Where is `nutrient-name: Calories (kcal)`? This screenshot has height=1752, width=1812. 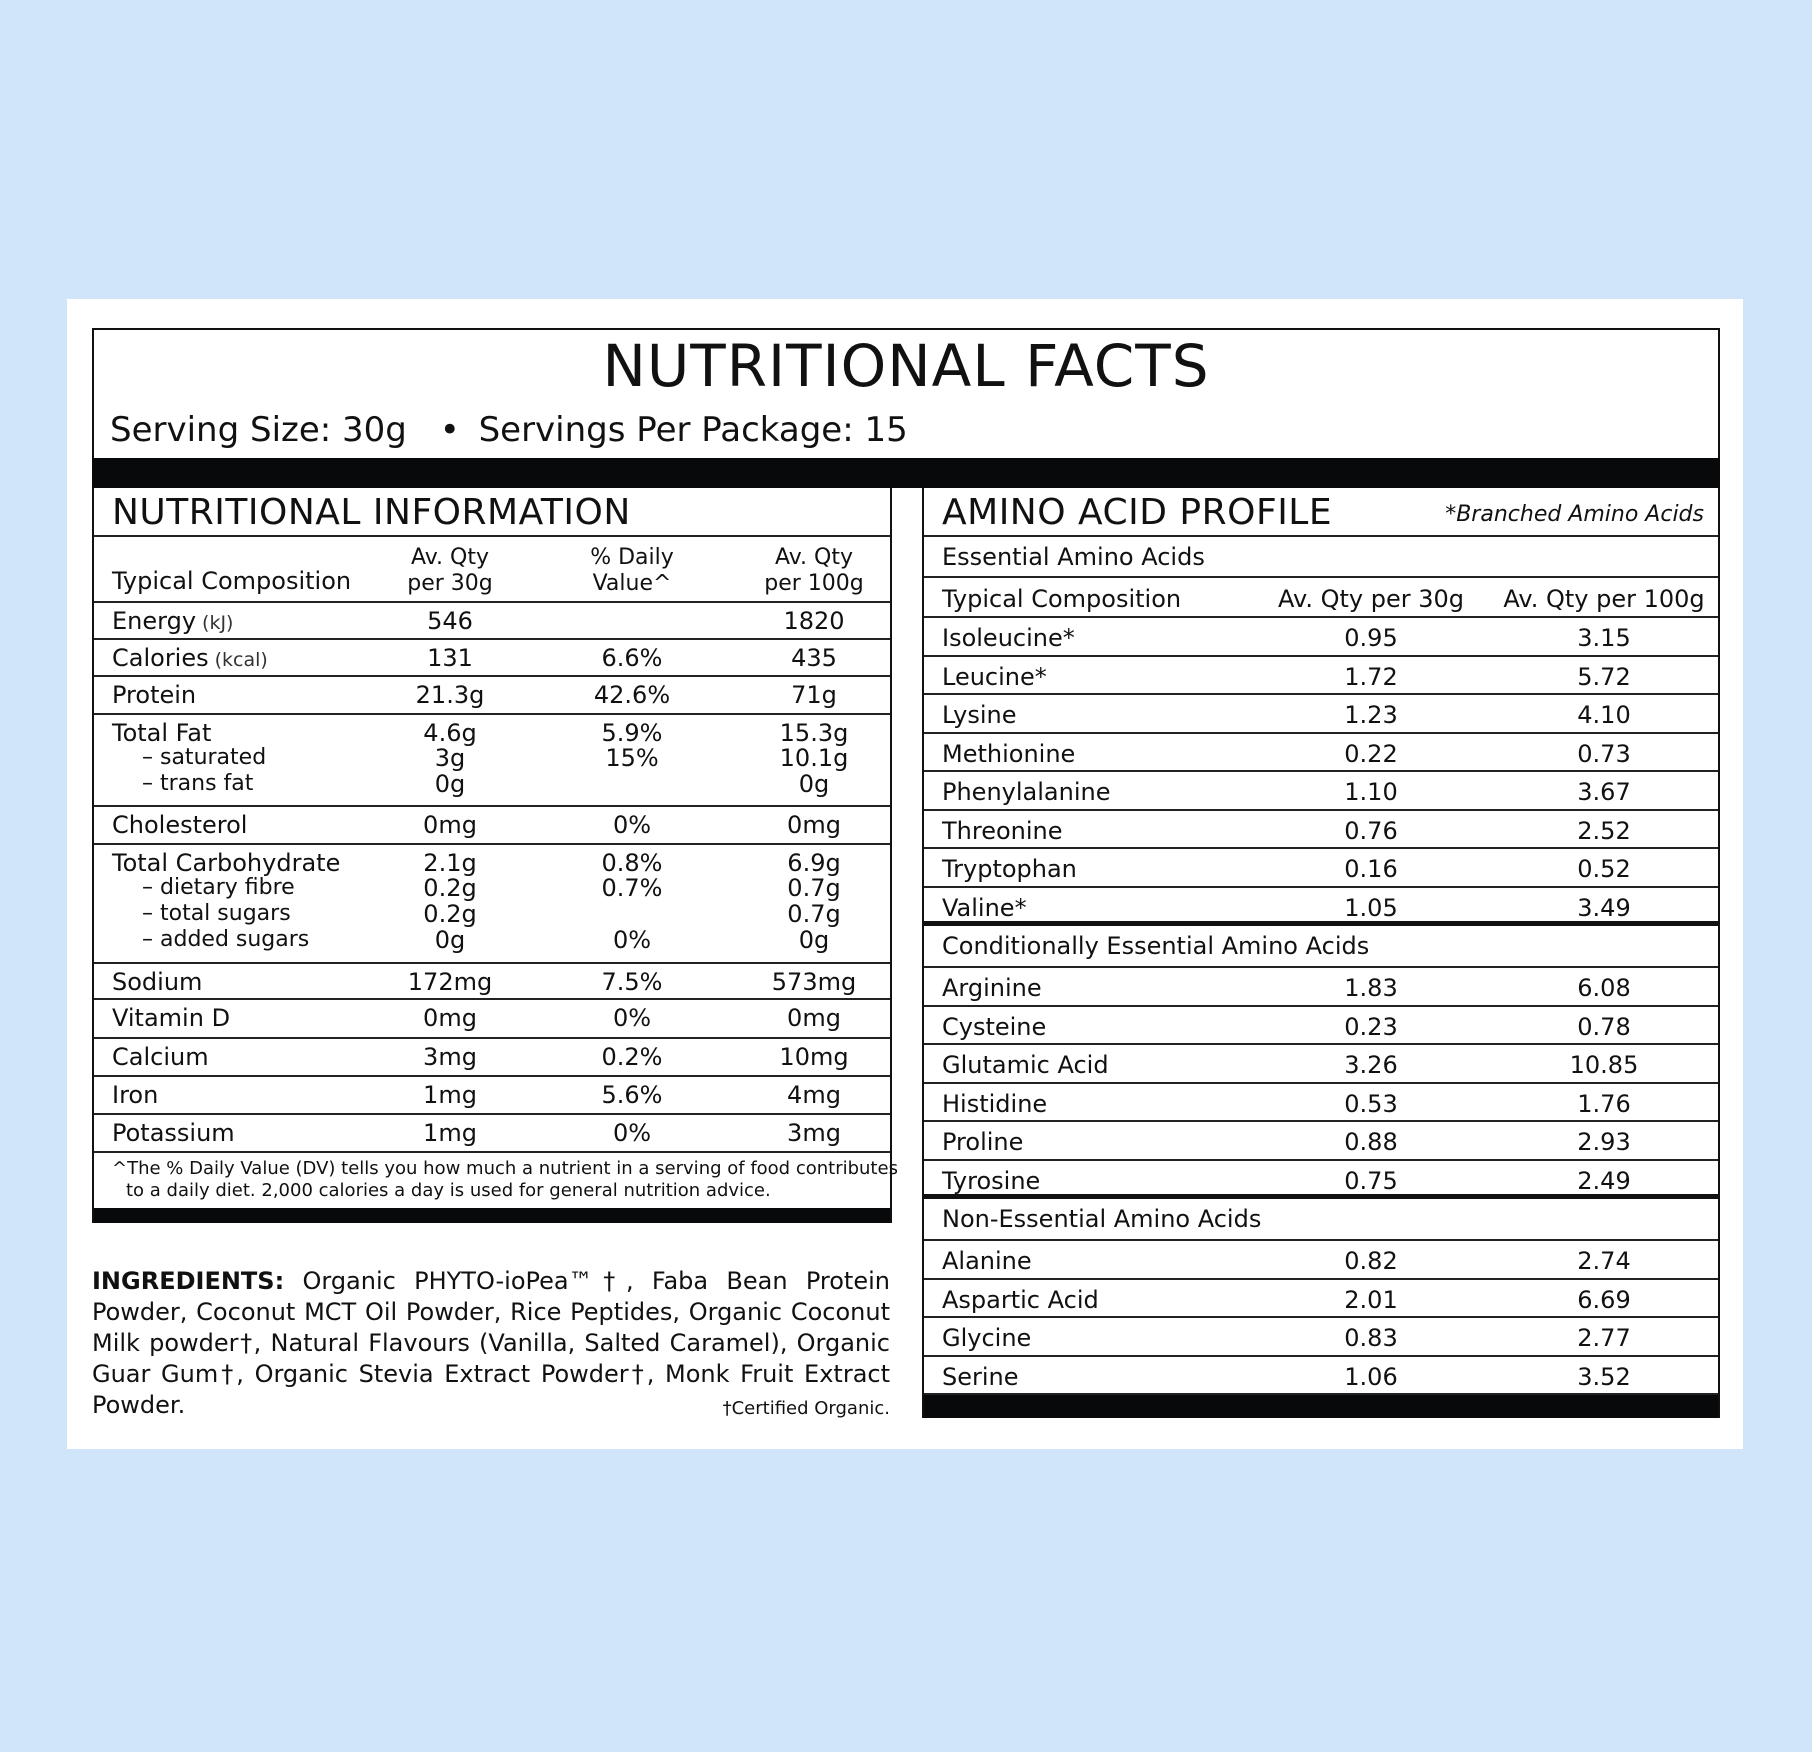 nutrient-name: Calories (kcal) is located at coordinates (190, 658).